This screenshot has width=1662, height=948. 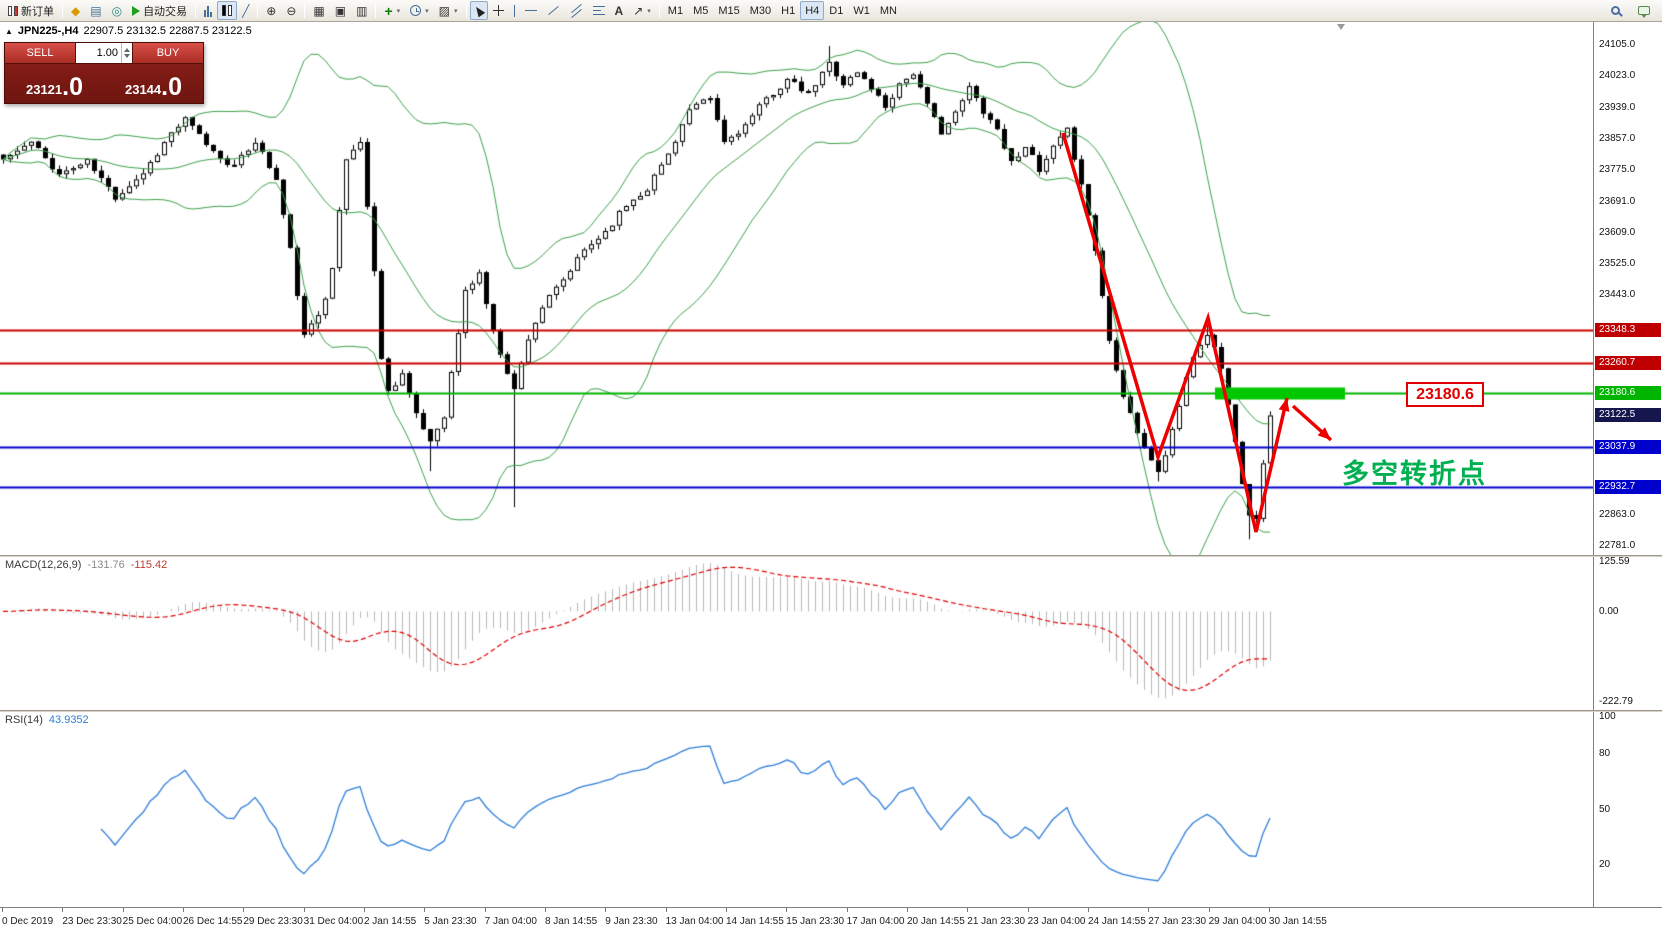 I want to click on timeframe-button-m15: M15, so click(x=729, y=10).